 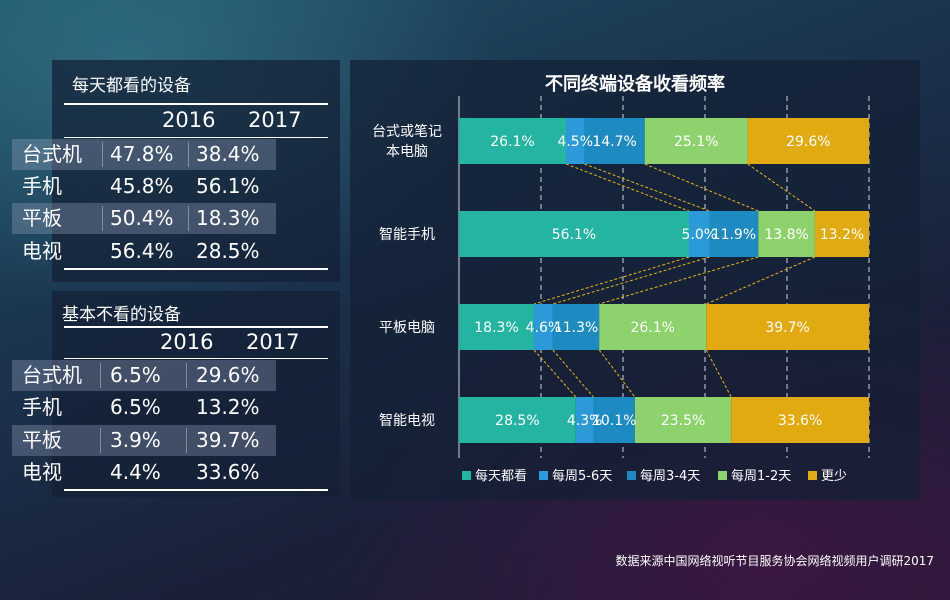 I want to click on value-2016: 56.4%, so click(x=142, y=251).